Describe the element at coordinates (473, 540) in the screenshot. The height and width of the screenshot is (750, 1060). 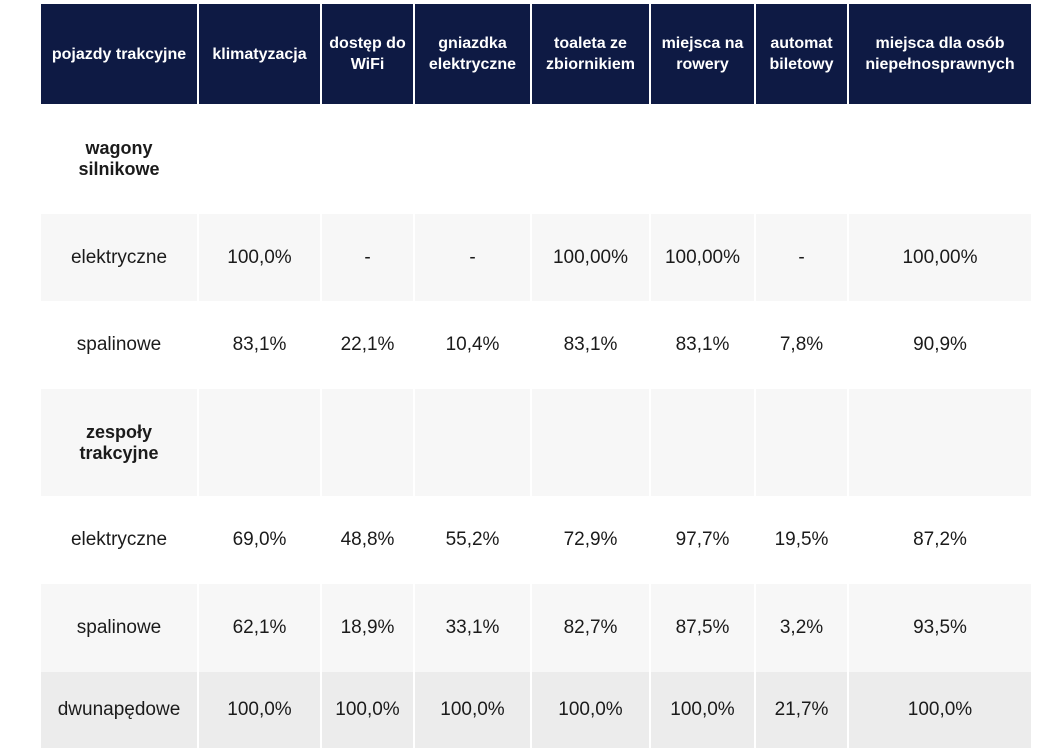
I see `table-cell: 55,2%` at that location.